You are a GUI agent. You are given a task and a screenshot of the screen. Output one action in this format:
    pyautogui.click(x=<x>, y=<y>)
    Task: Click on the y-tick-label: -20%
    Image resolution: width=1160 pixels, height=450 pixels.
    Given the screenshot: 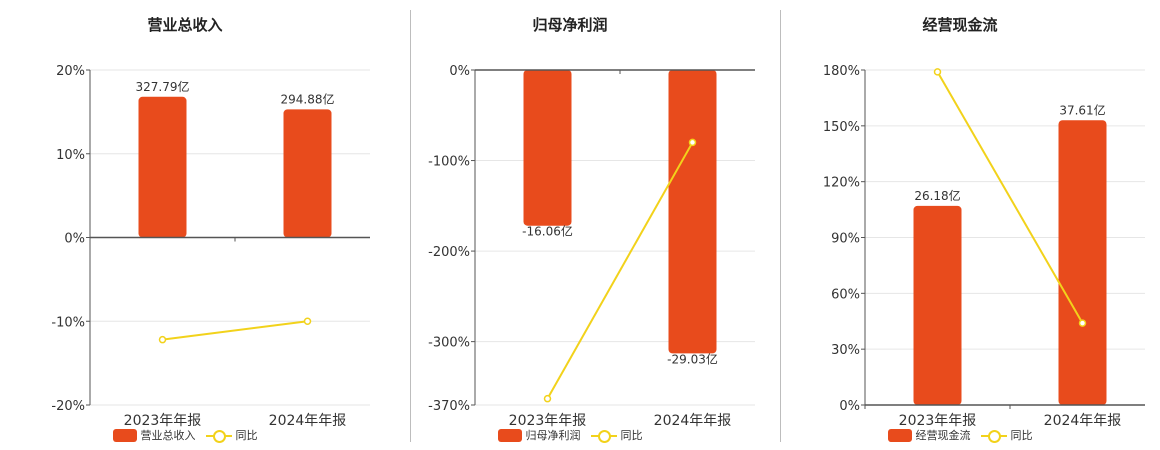 What is the action you would take?
    pyautogui.click(x=68, y=406)
    